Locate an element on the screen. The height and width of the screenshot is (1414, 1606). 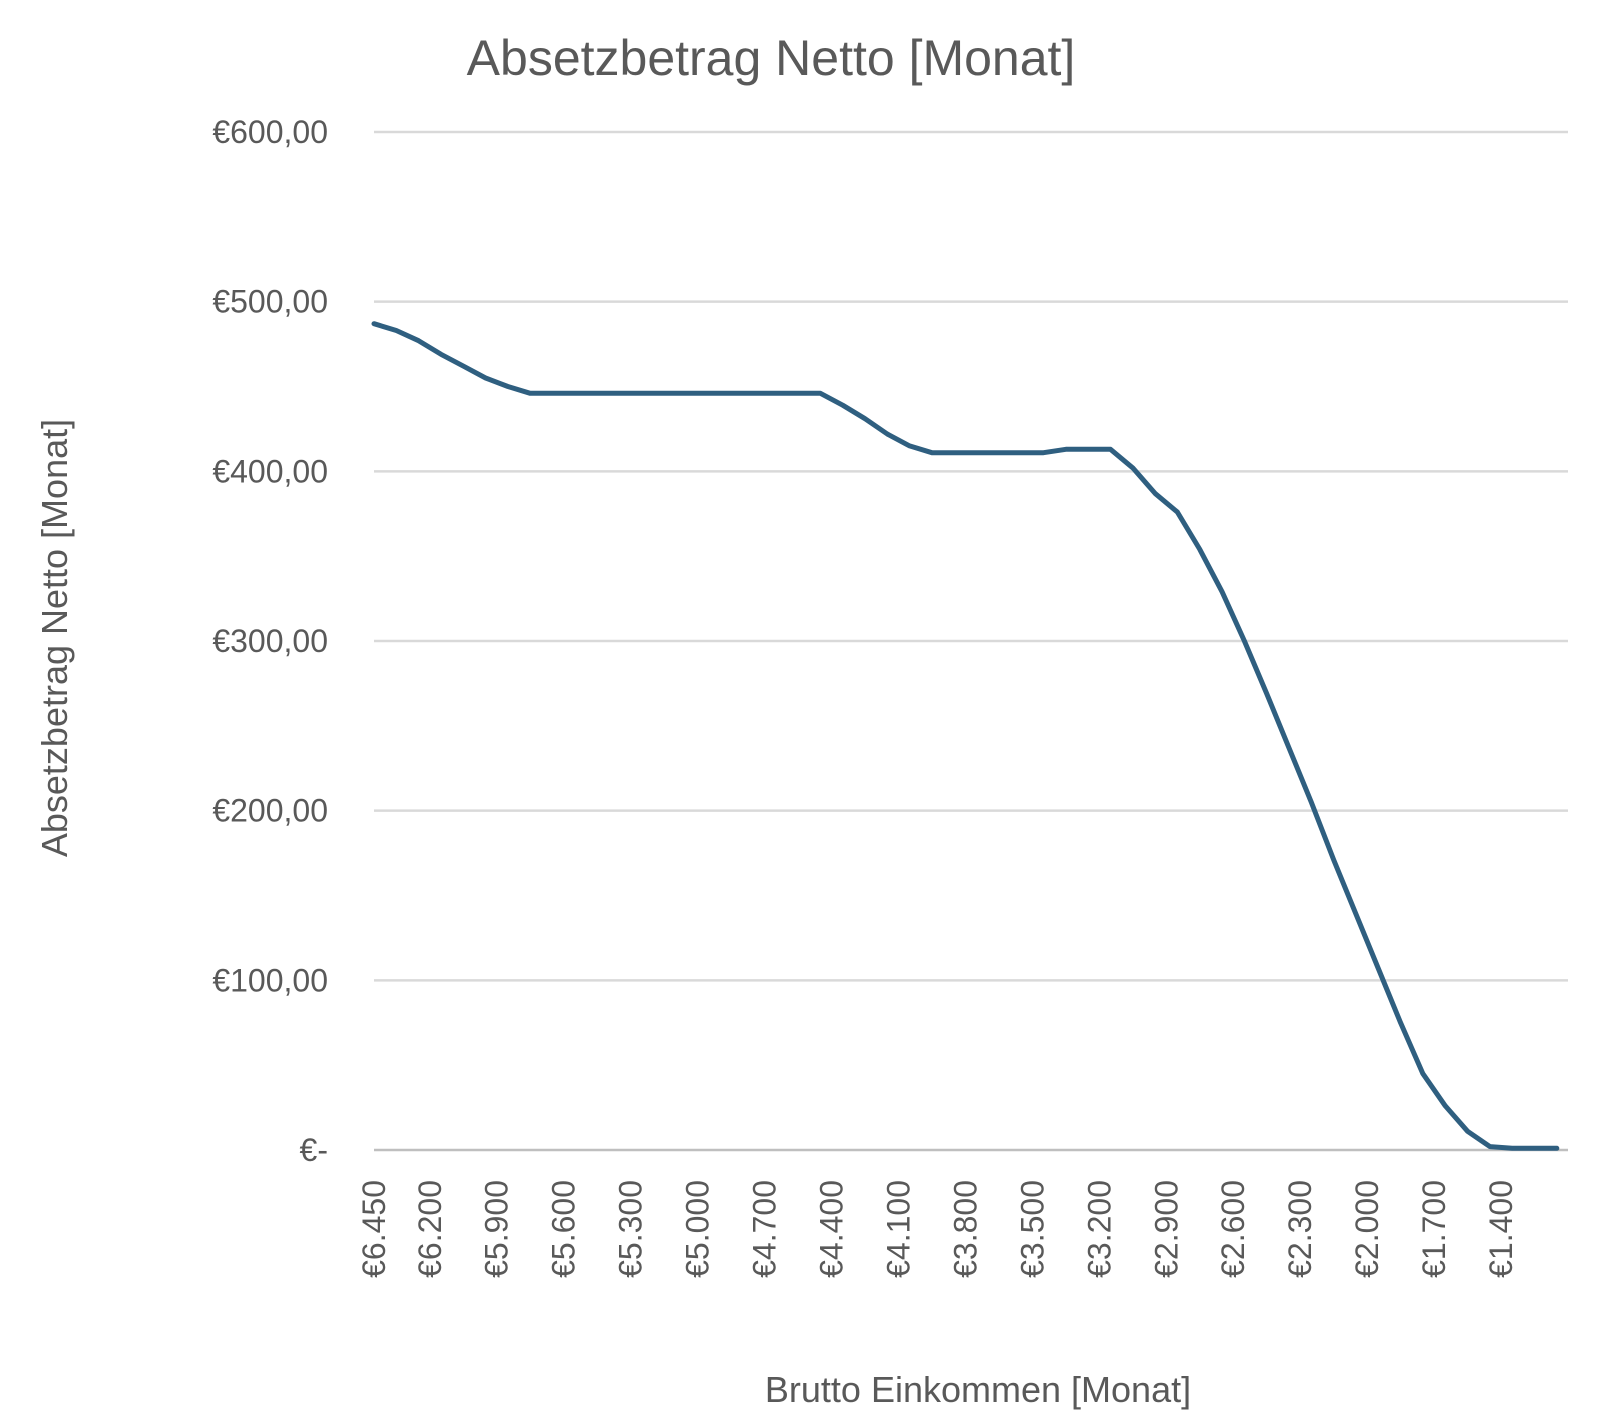
x-tick-label: €4.400 is located at coordinates (832, 1229).